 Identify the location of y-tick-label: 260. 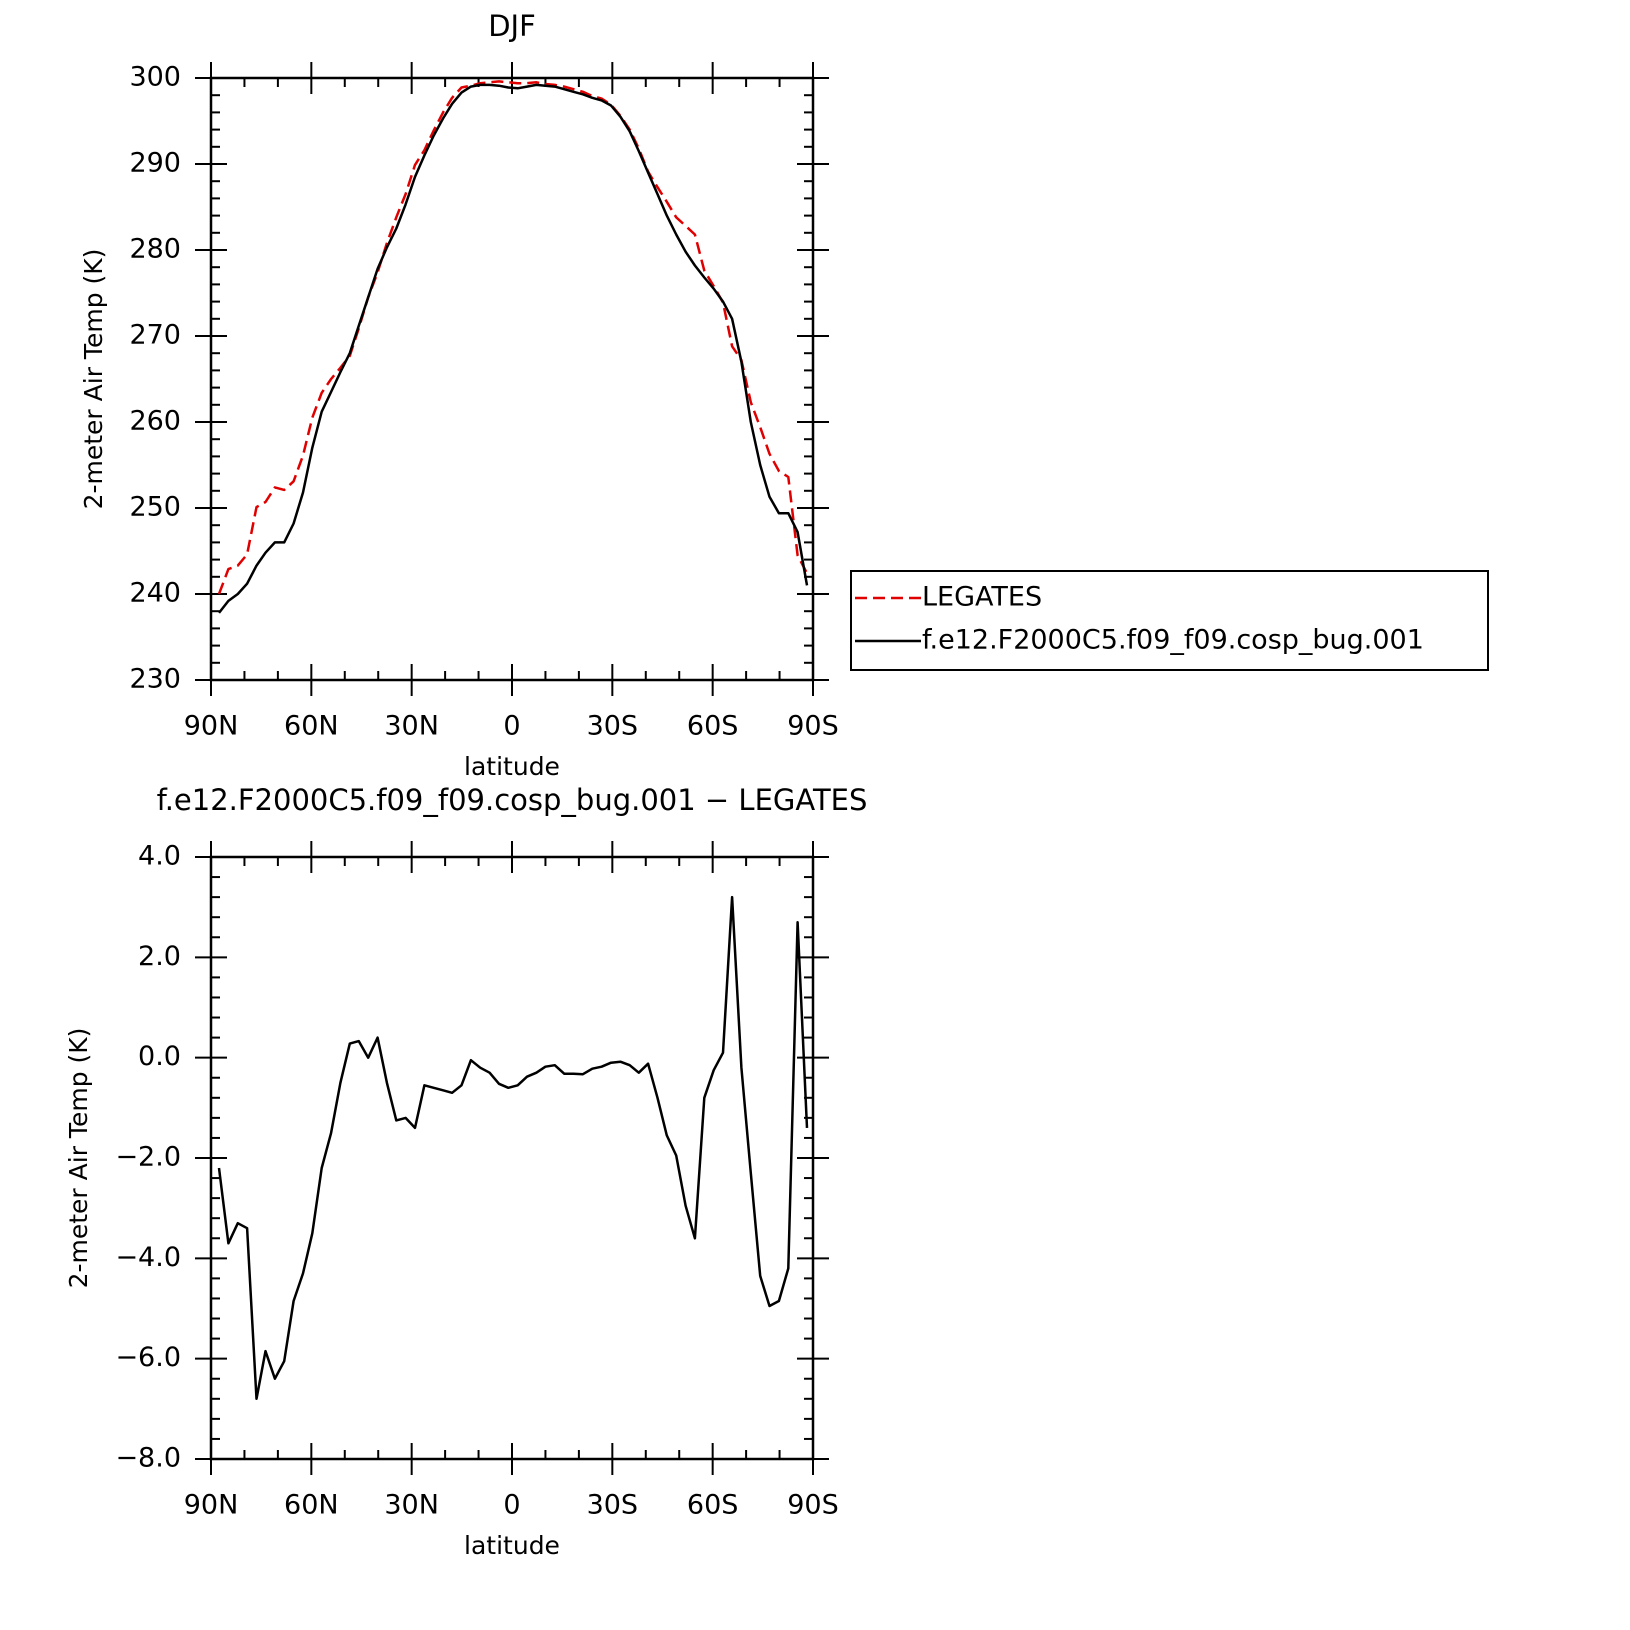
(155, 421).